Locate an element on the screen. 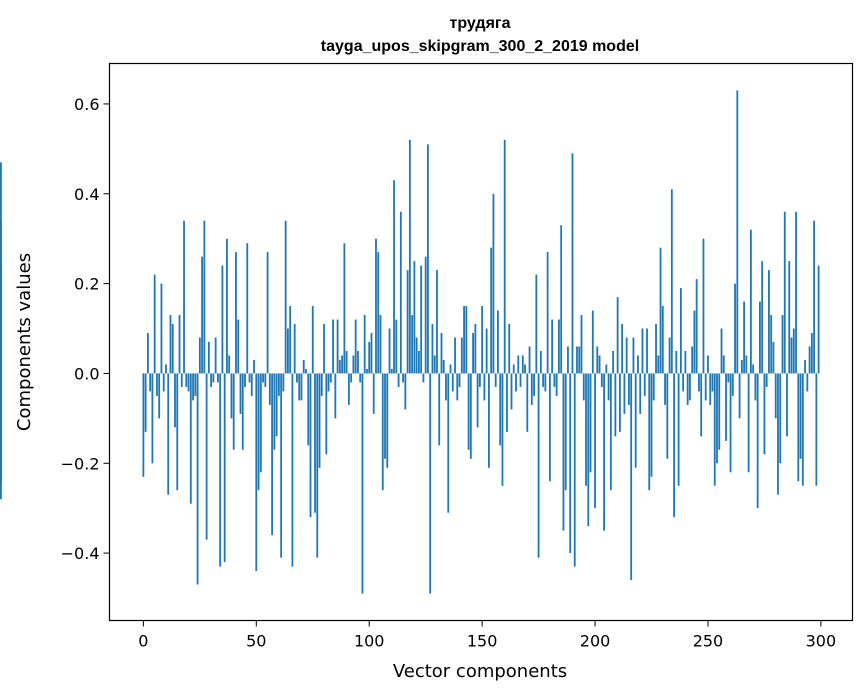 This screenshot has width=867, height=696. x-tick-label: 200 is located at coordinates (595, 641).